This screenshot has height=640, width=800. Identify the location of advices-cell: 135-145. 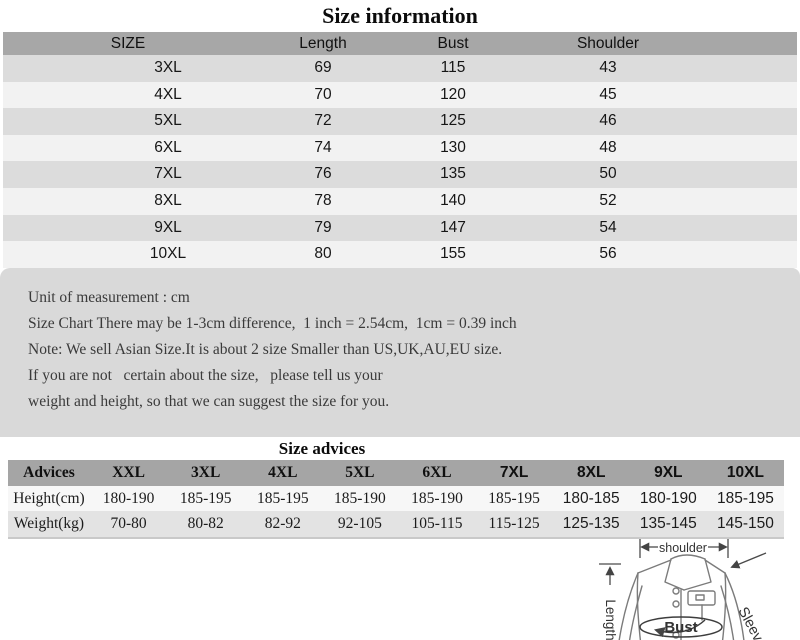
(668, 523).